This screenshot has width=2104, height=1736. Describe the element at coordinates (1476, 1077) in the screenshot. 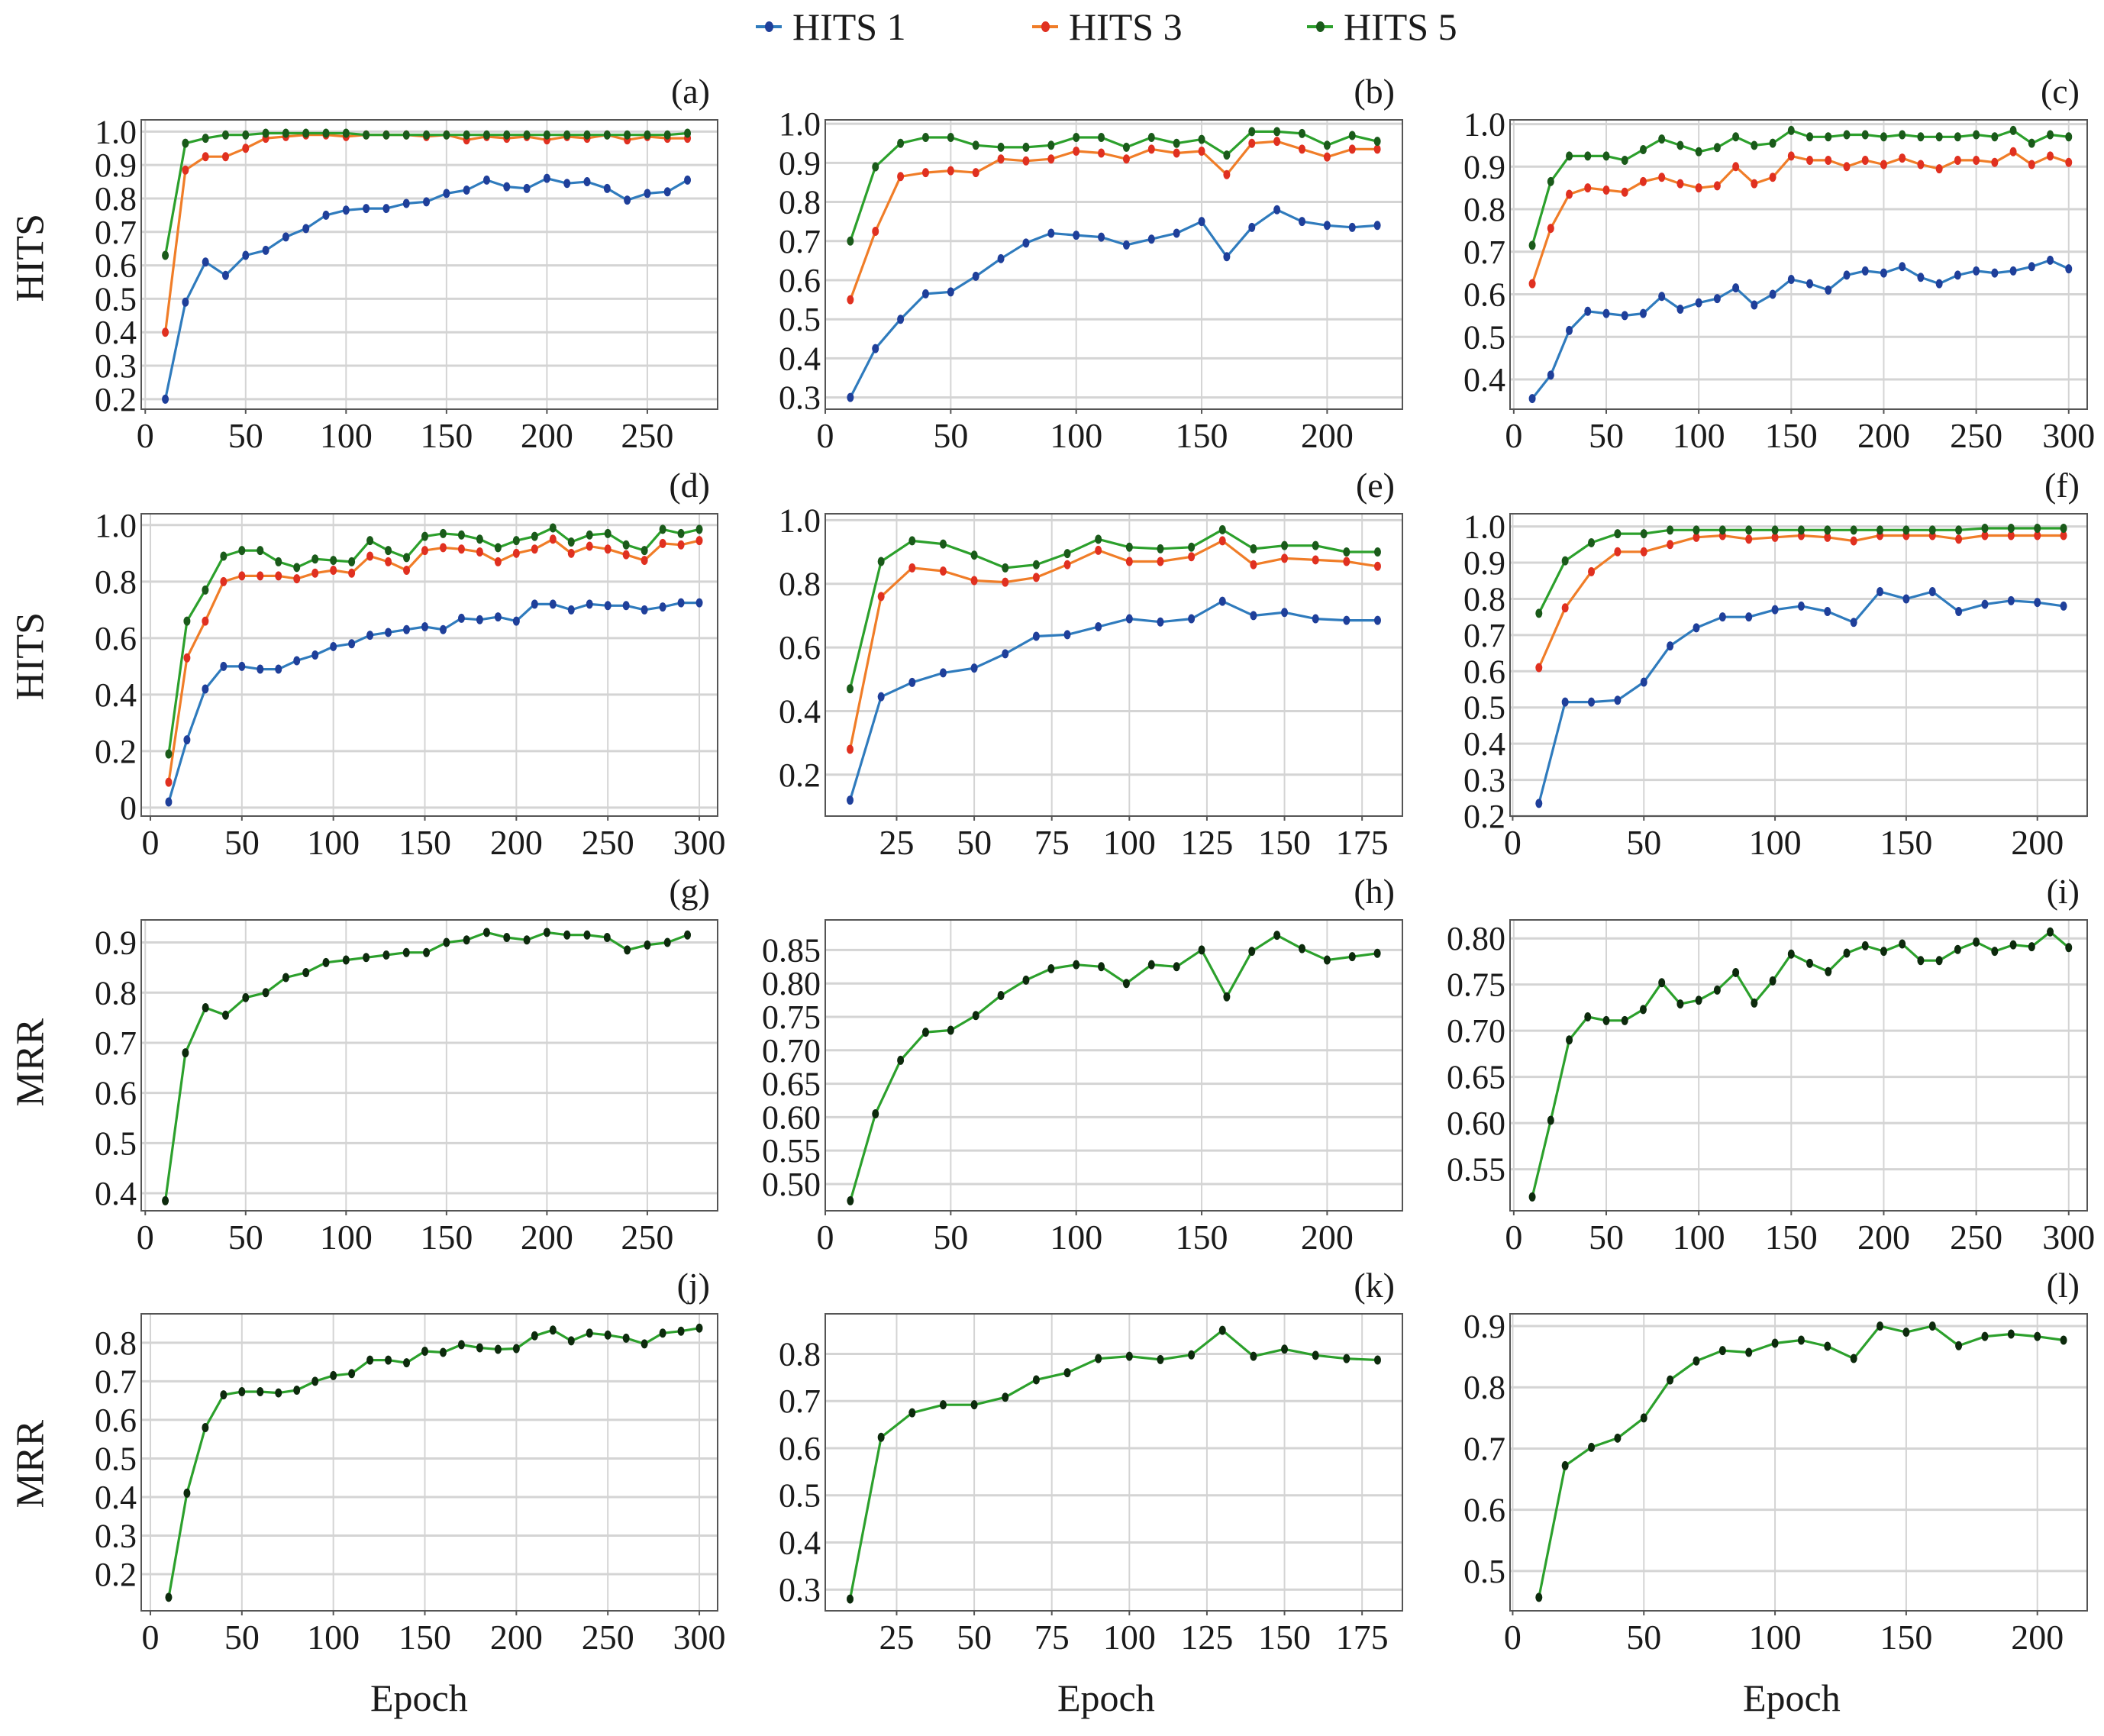

I see `y-tick-label: 0.65` at that location.